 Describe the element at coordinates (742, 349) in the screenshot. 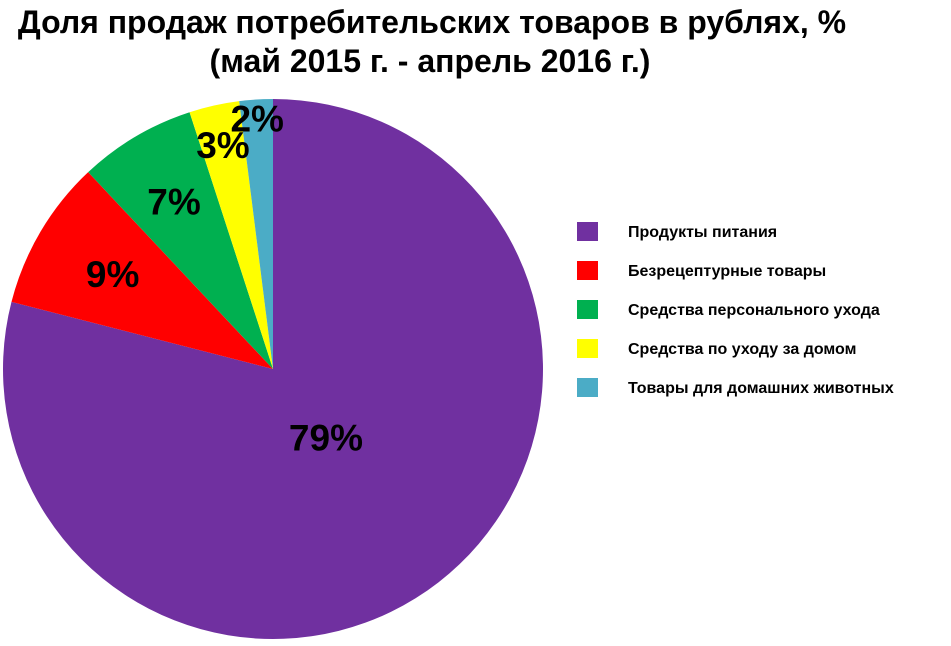

I see `legend-label-4: Средства по уходу за домом` at that location.